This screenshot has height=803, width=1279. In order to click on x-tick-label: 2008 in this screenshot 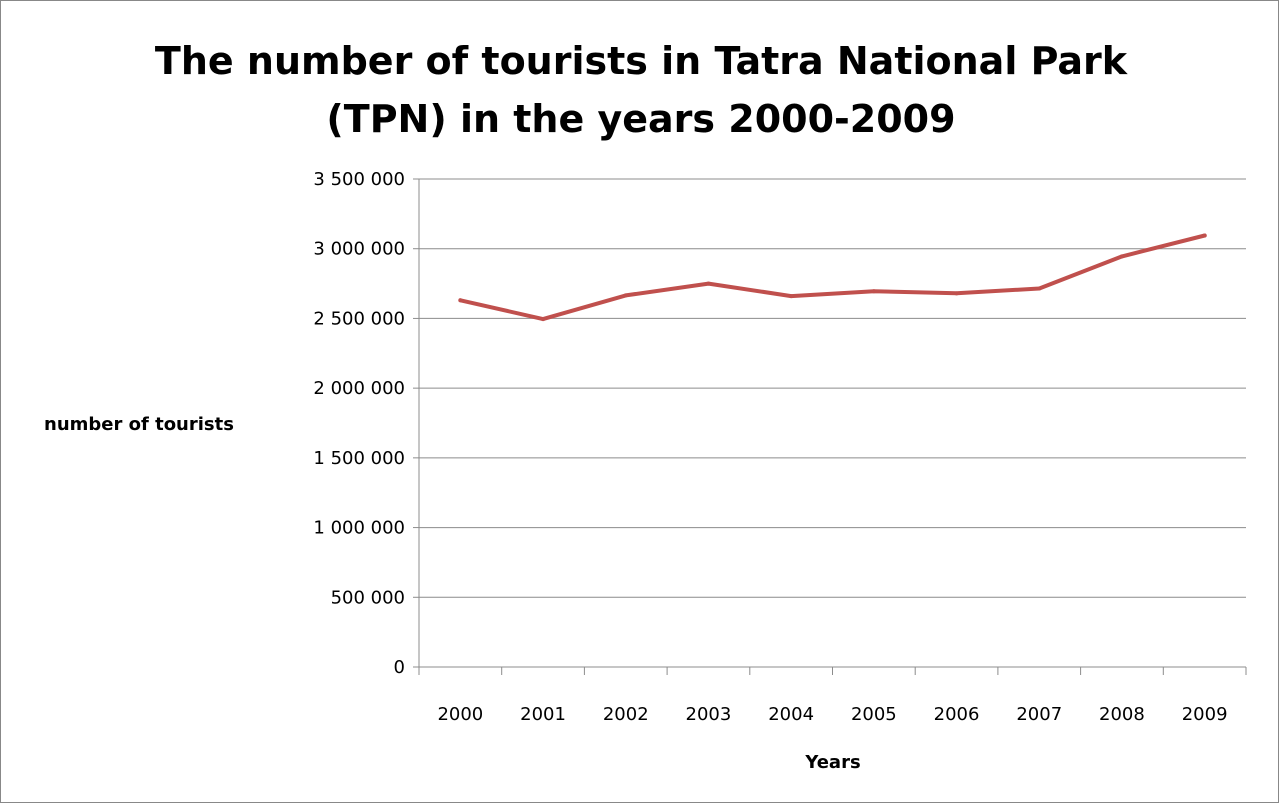, I will do `click(1122, 714)`.